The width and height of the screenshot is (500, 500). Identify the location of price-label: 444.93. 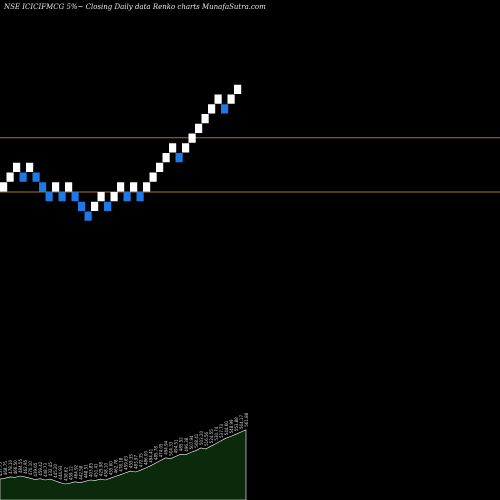
(60, 472).